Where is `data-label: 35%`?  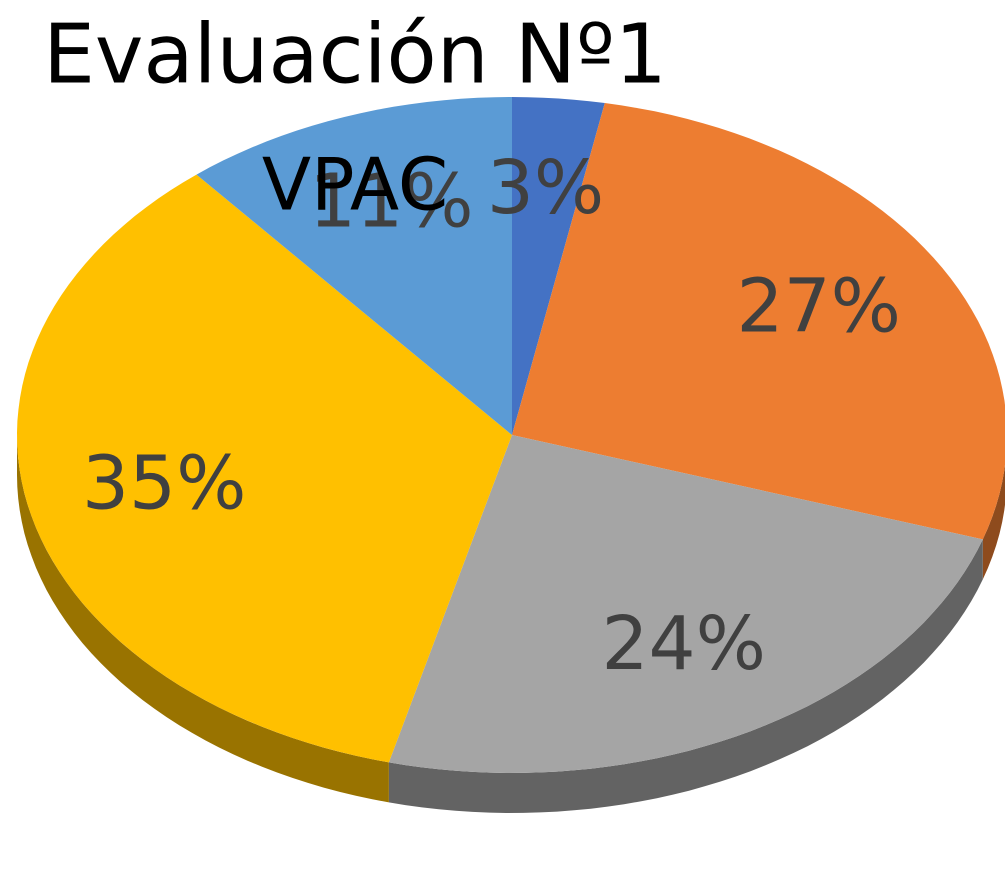 data-label: 35% is located at coordinates (164, 484).